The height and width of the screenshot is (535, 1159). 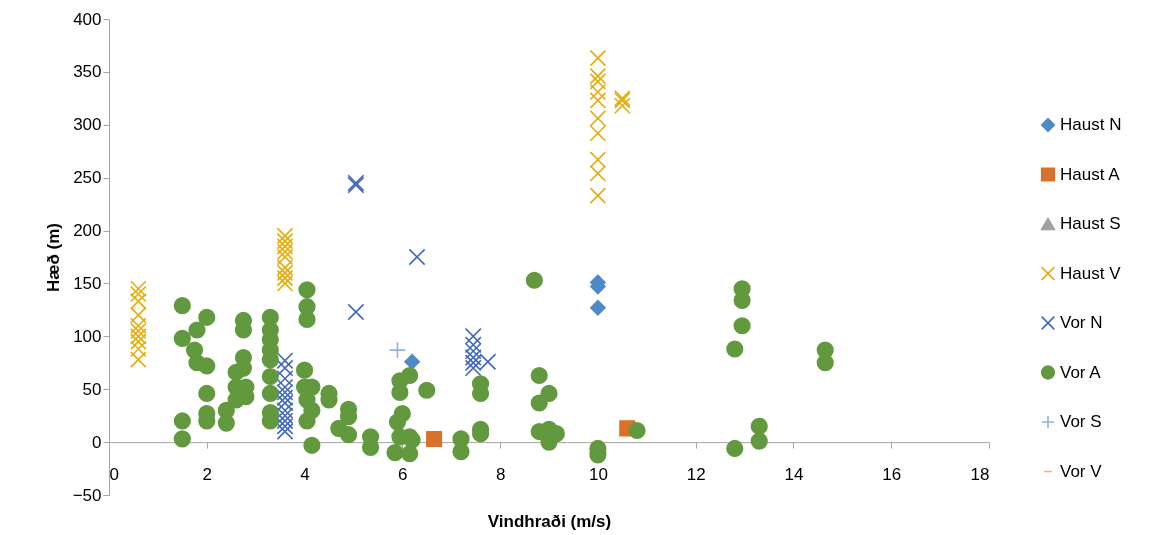 I want to click on x-tick-label: 18, so click(x=980, y=474).